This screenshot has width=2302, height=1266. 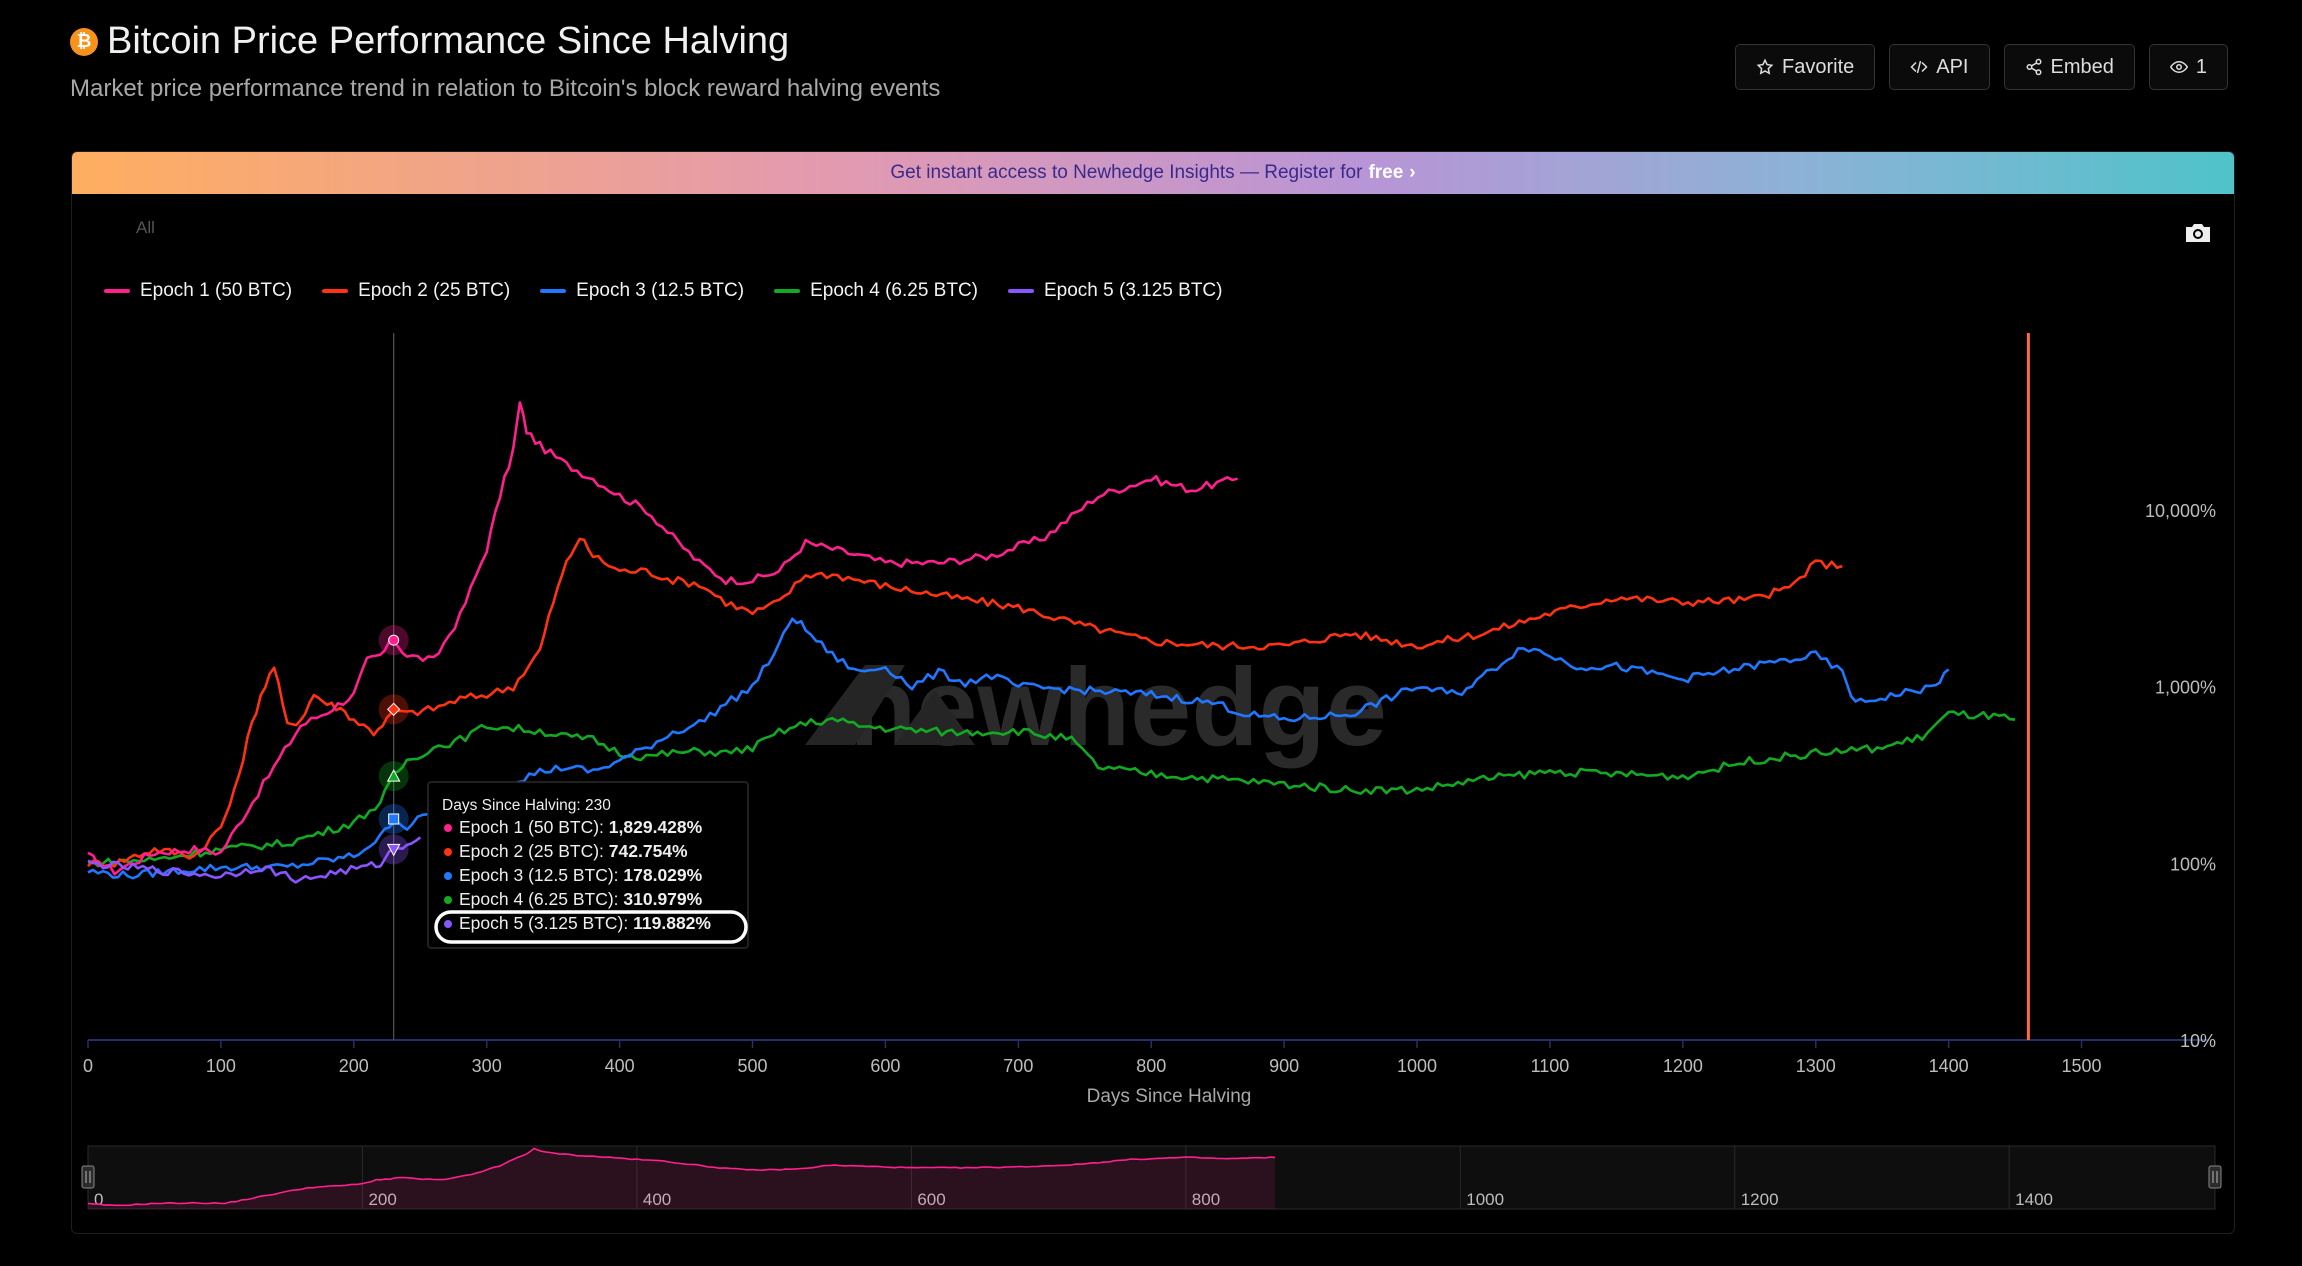 What do you see at coordinates (876, 291) in the screenshot?
I see `legend-item-epoch-4: Epoch 4 (6.25 BTC)` at bounding box center [876, 291].